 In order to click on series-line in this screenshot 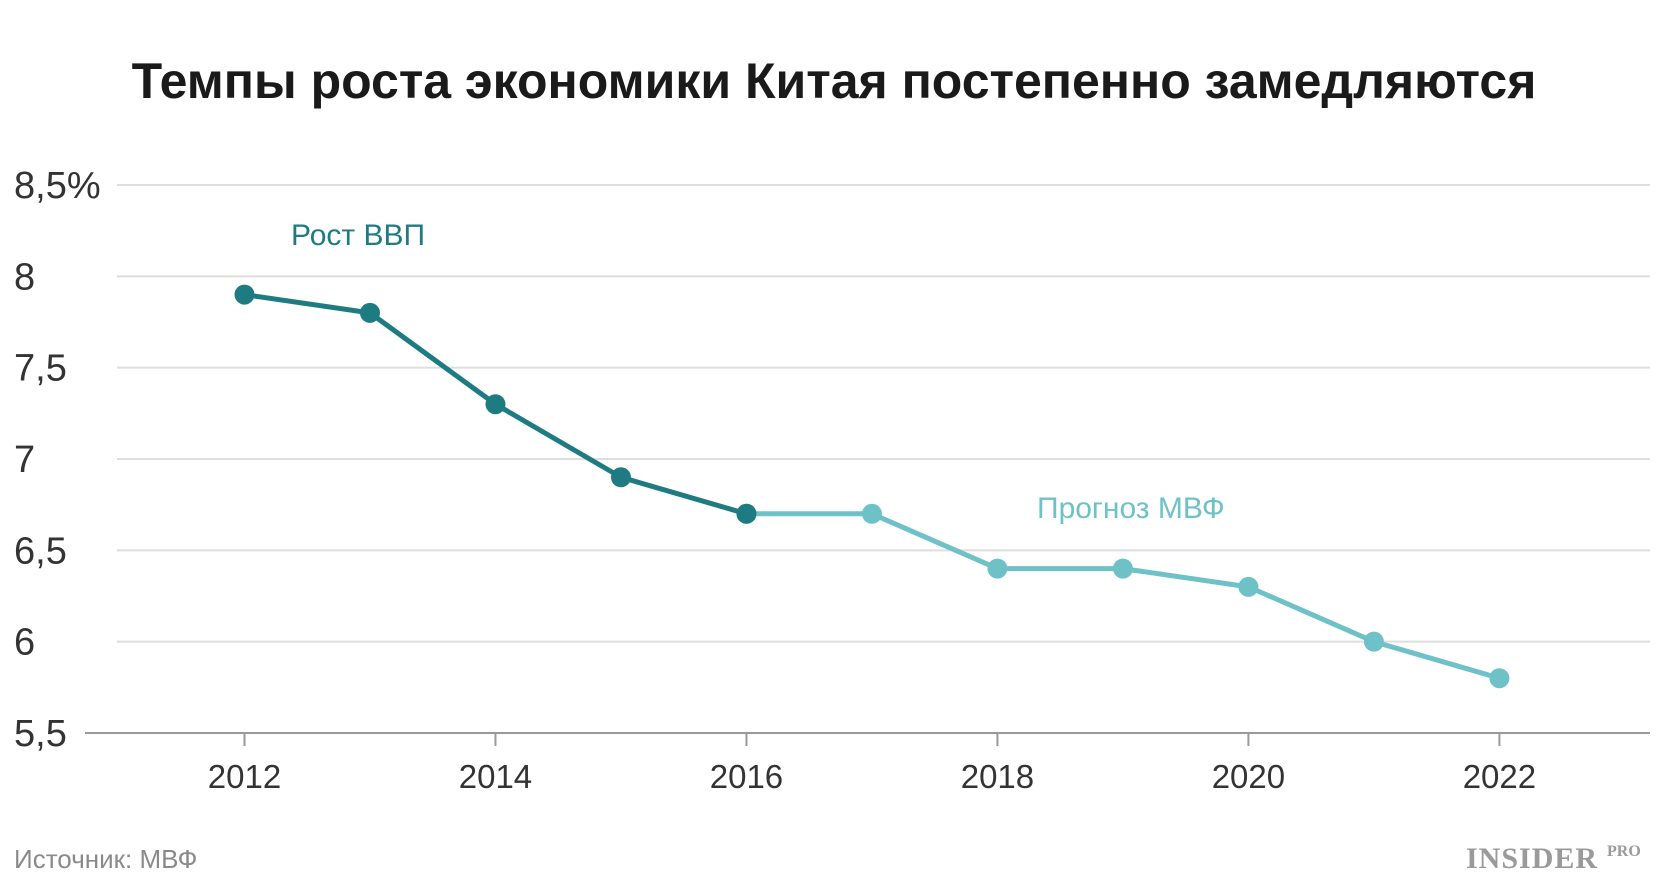, I will do `click(1122, 596)`.